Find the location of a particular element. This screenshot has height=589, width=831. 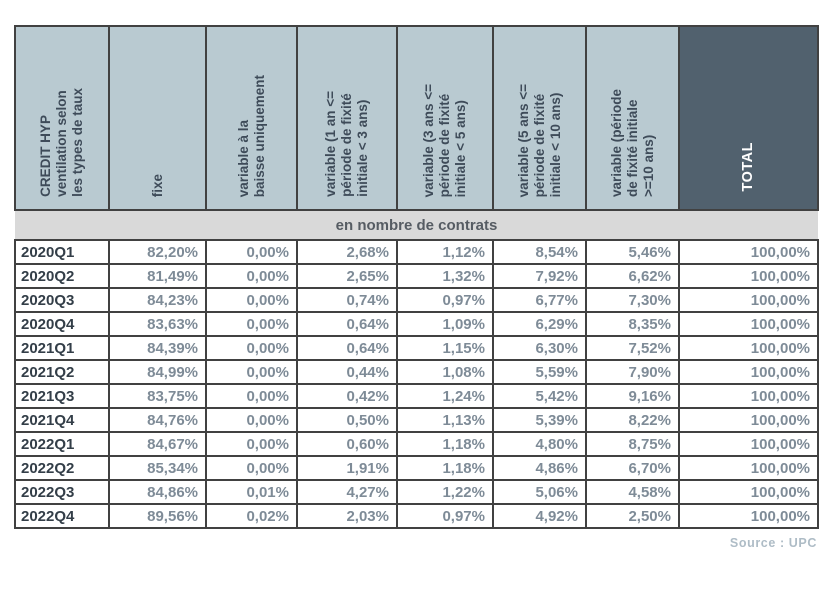

value-cell: 8,22% is located at coordinates (632, 420).